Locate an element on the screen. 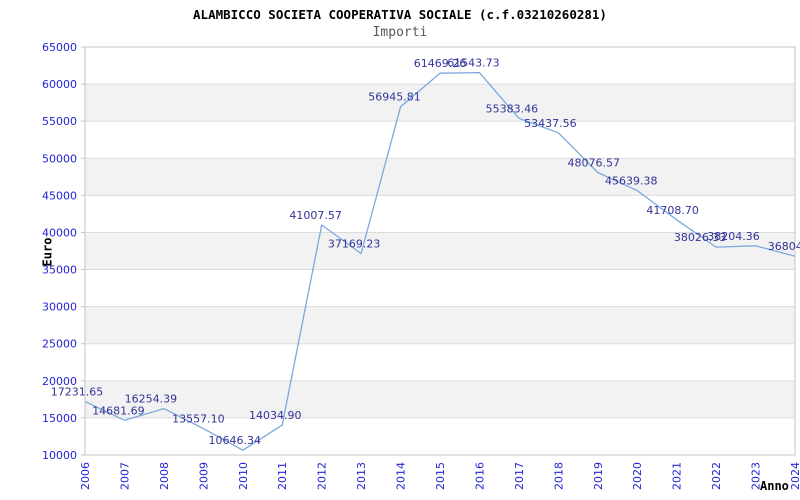 This screenshot has height=500, width=800. x-tick-label: 2013 is located at coordinates (361, 476).